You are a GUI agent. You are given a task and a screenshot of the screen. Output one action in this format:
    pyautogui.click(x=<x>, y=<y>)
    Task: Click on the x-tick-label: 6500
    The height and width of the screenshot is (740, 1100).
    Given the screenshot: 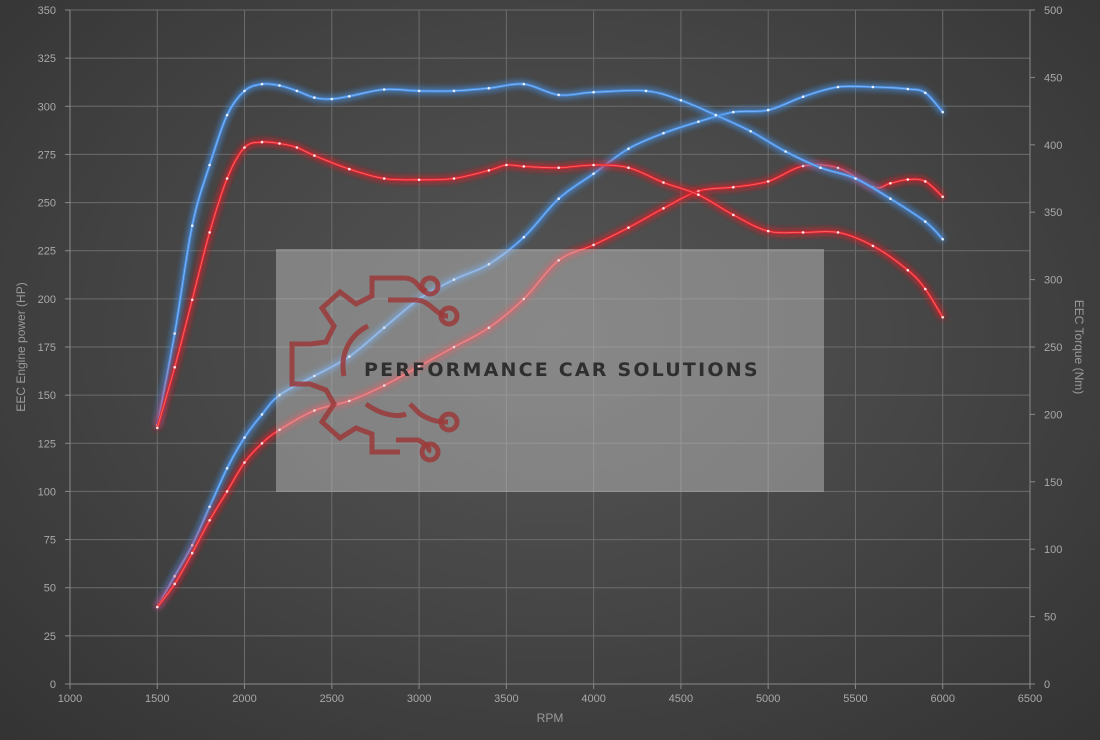 What is the action you would take?
    pyautogui.click(x=1030, y=699)
    